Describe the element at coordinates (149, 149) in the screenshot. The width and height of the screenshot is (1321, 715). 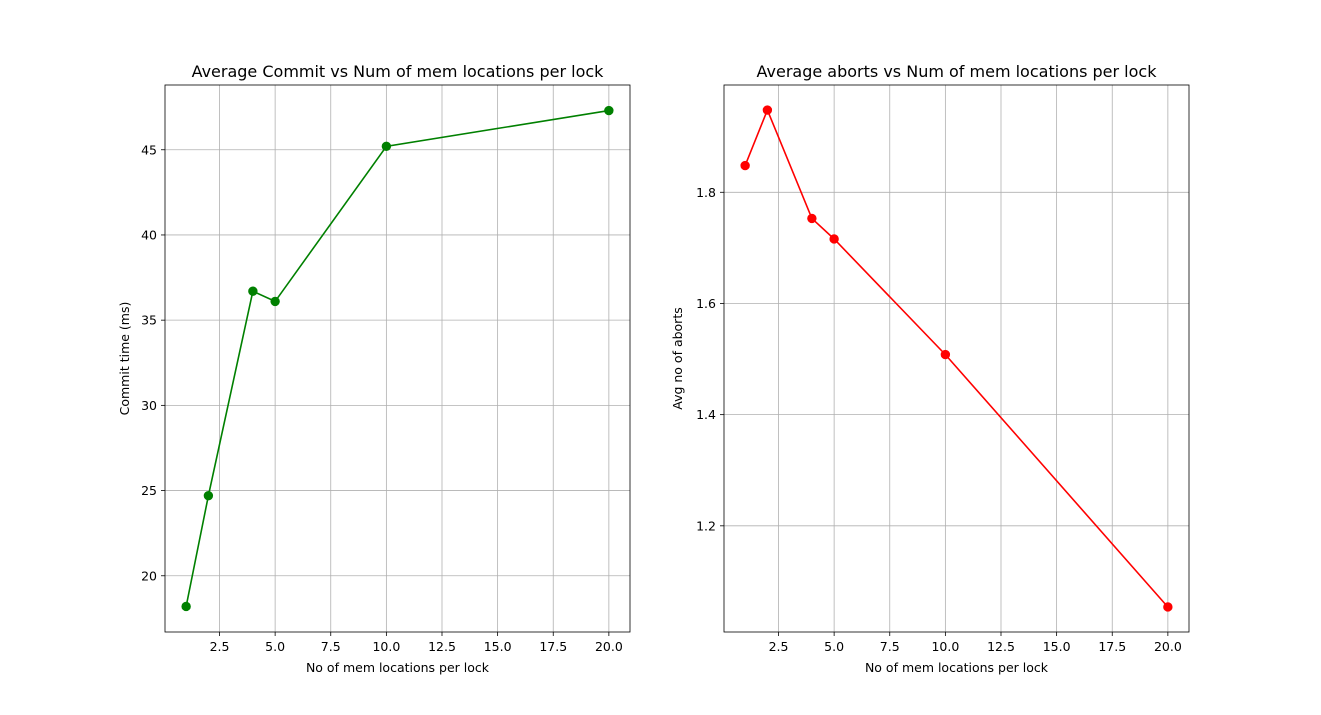
I see `commit-y-tick-label: 45` at that location.